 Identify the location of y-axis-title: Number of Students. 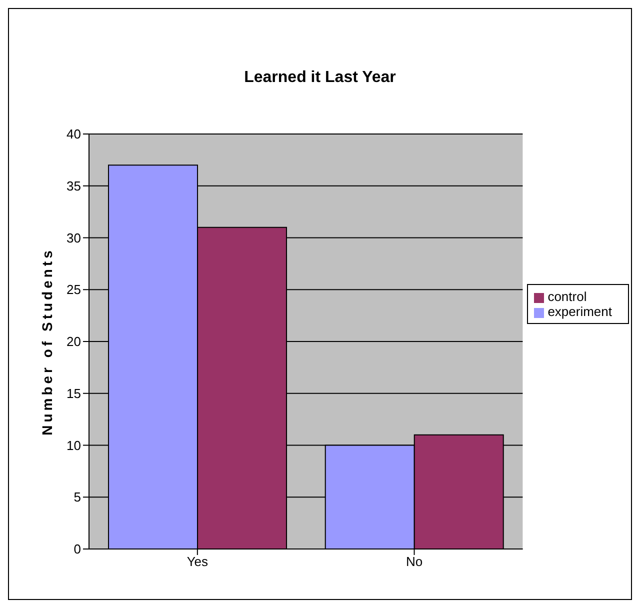
(46, 342).